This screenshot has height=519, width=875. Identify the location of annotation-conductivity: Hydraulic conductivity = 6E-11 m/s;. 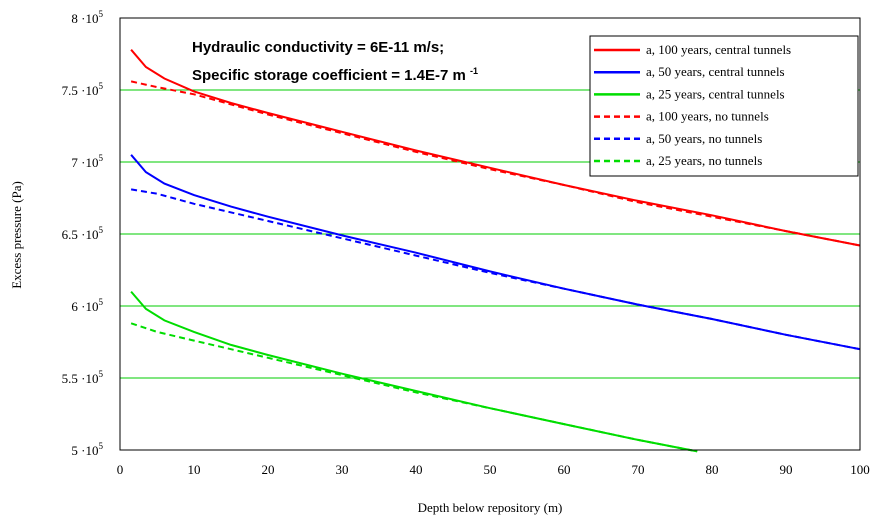
(318, 47).